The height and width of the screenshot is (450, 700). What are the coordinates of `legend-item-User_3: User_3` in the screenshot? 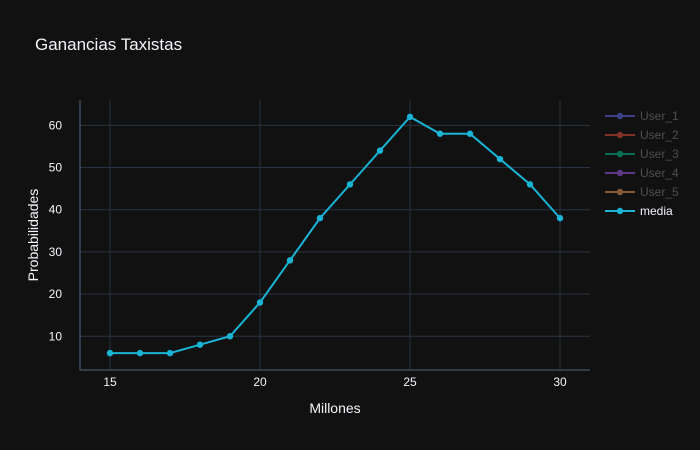 It's located at (642, 154).